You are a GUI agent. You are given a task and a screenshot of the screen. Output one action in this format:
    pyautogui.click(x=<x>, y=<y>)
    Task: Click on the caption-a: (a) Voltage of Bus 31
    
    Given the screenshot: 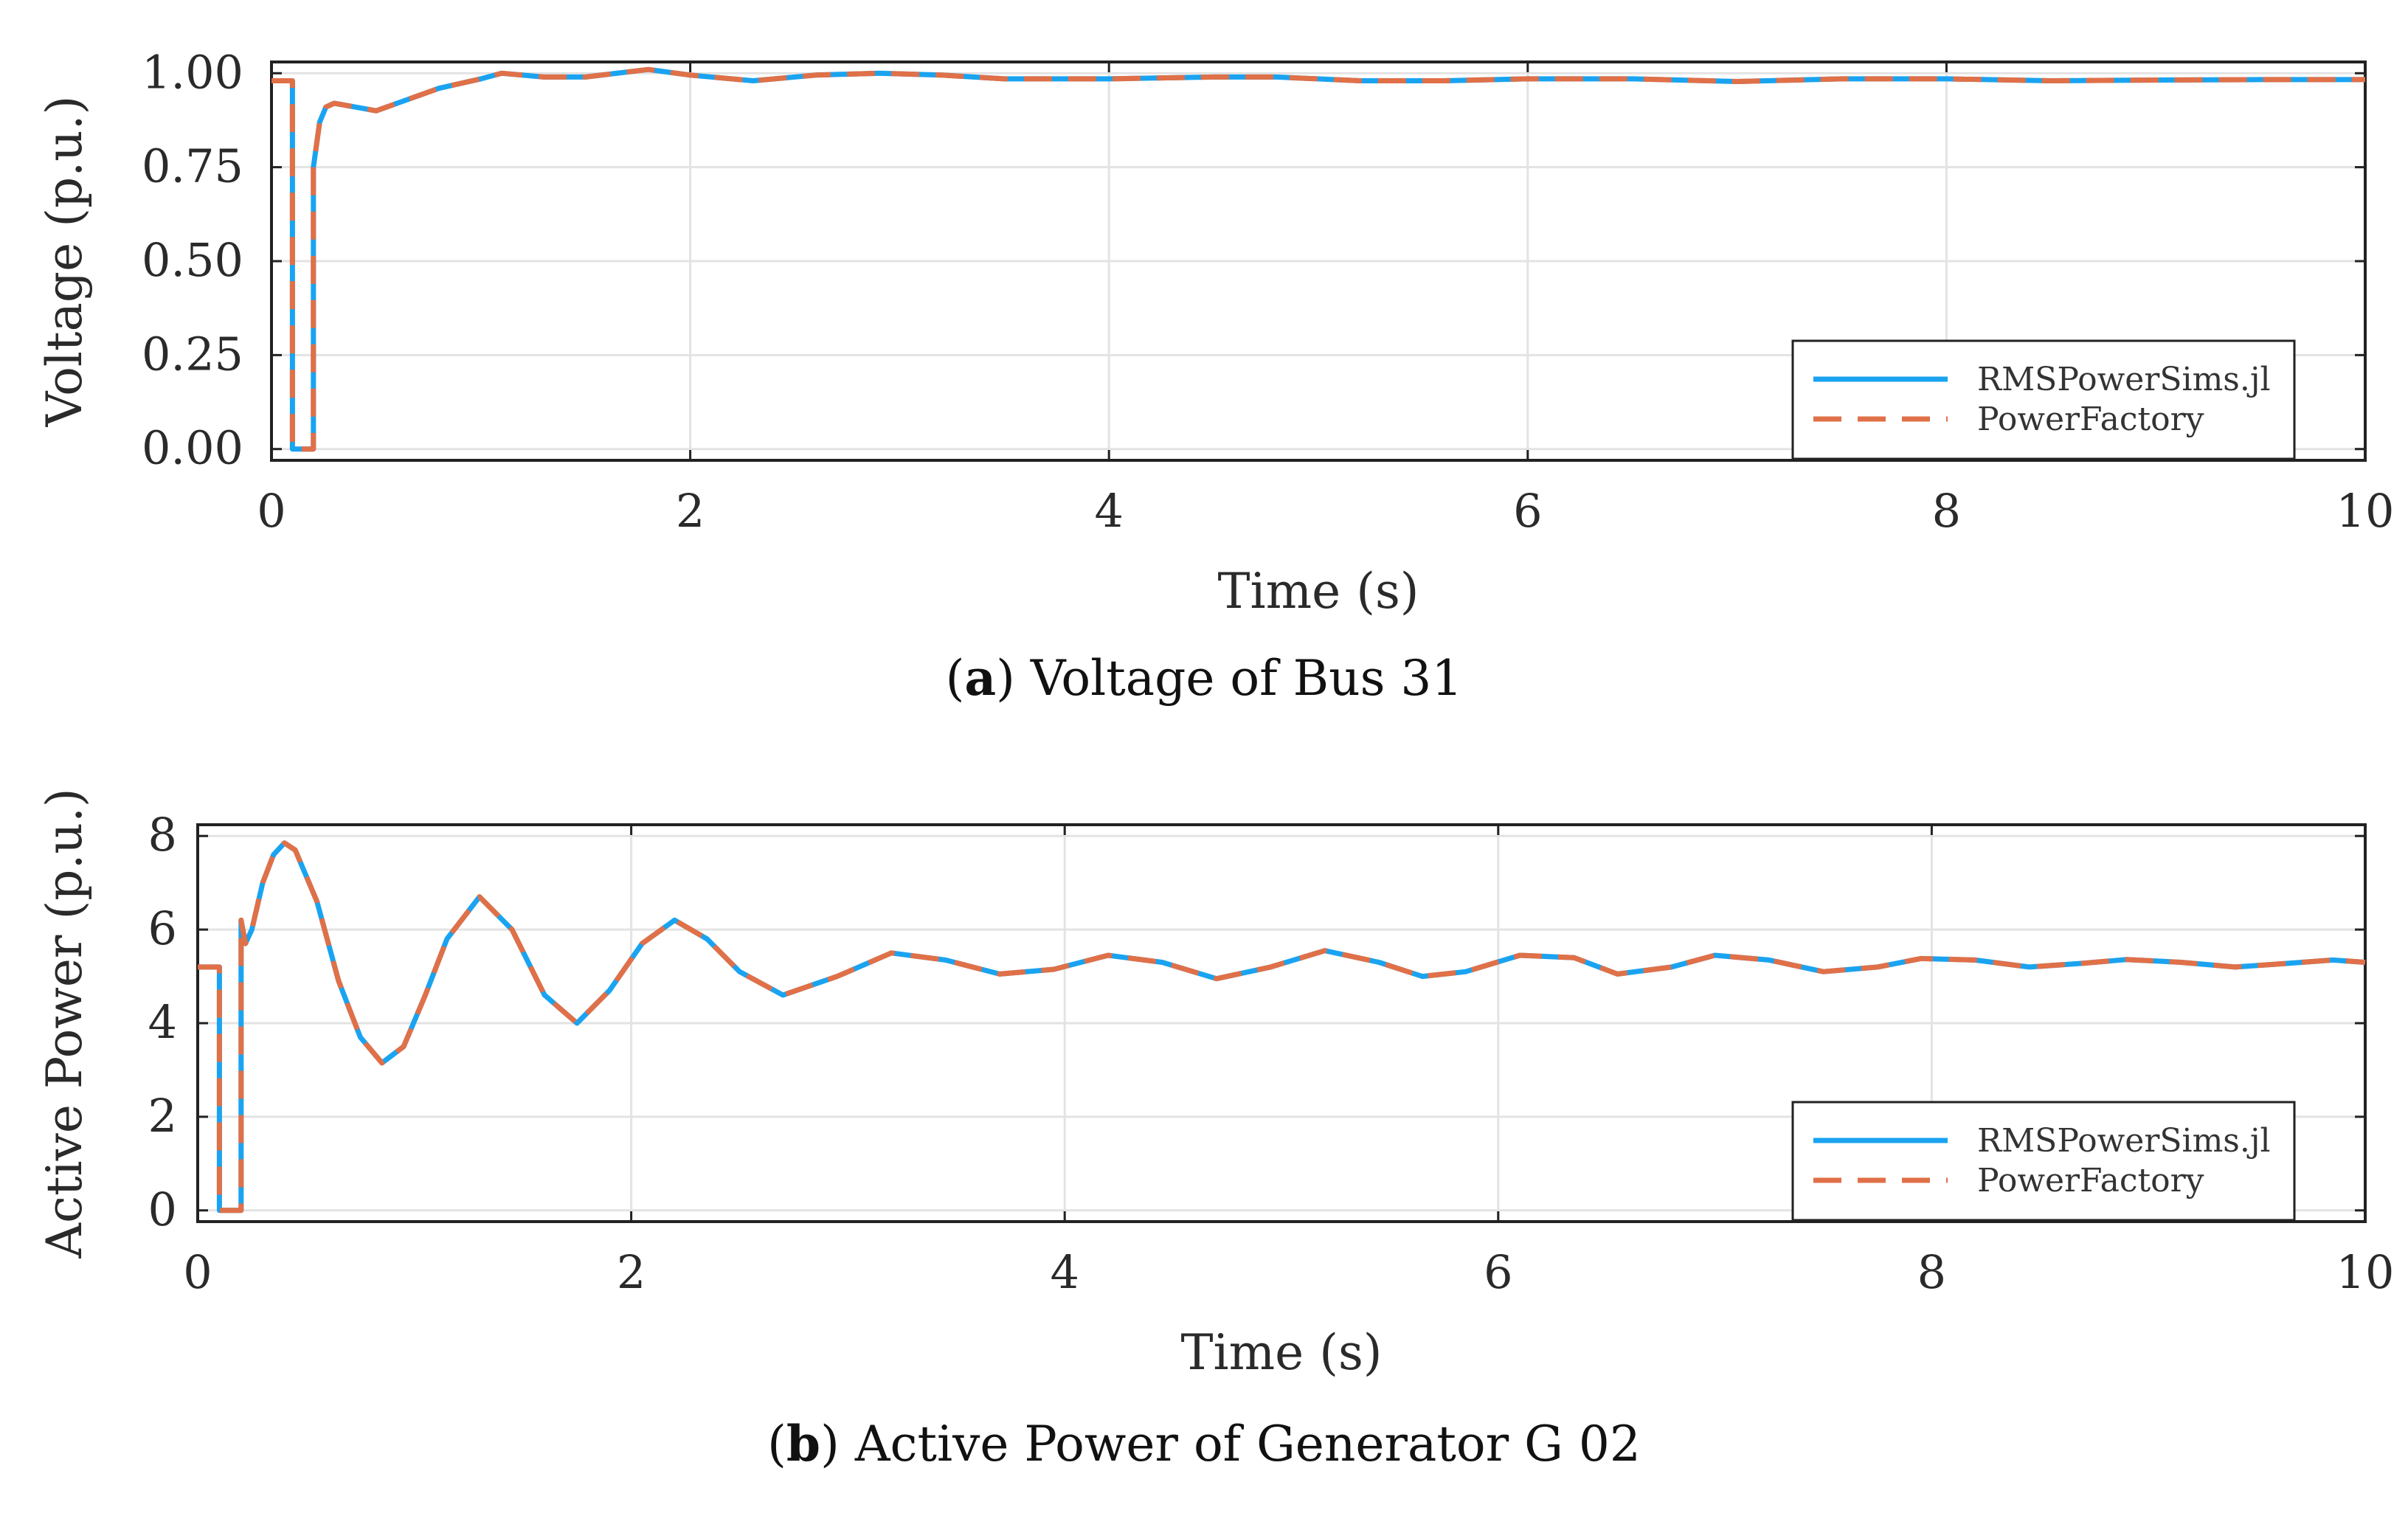 What is the action you would take?
    pyautogui.click(x=1204, y=678)
    